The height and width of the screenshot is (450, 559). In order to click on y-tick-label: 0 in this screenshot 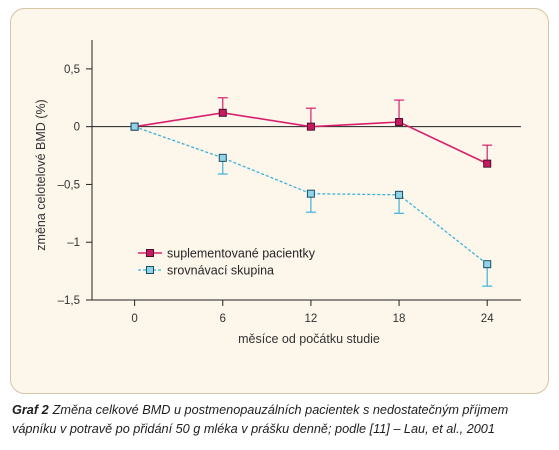, I will do `click(77, 128)`.